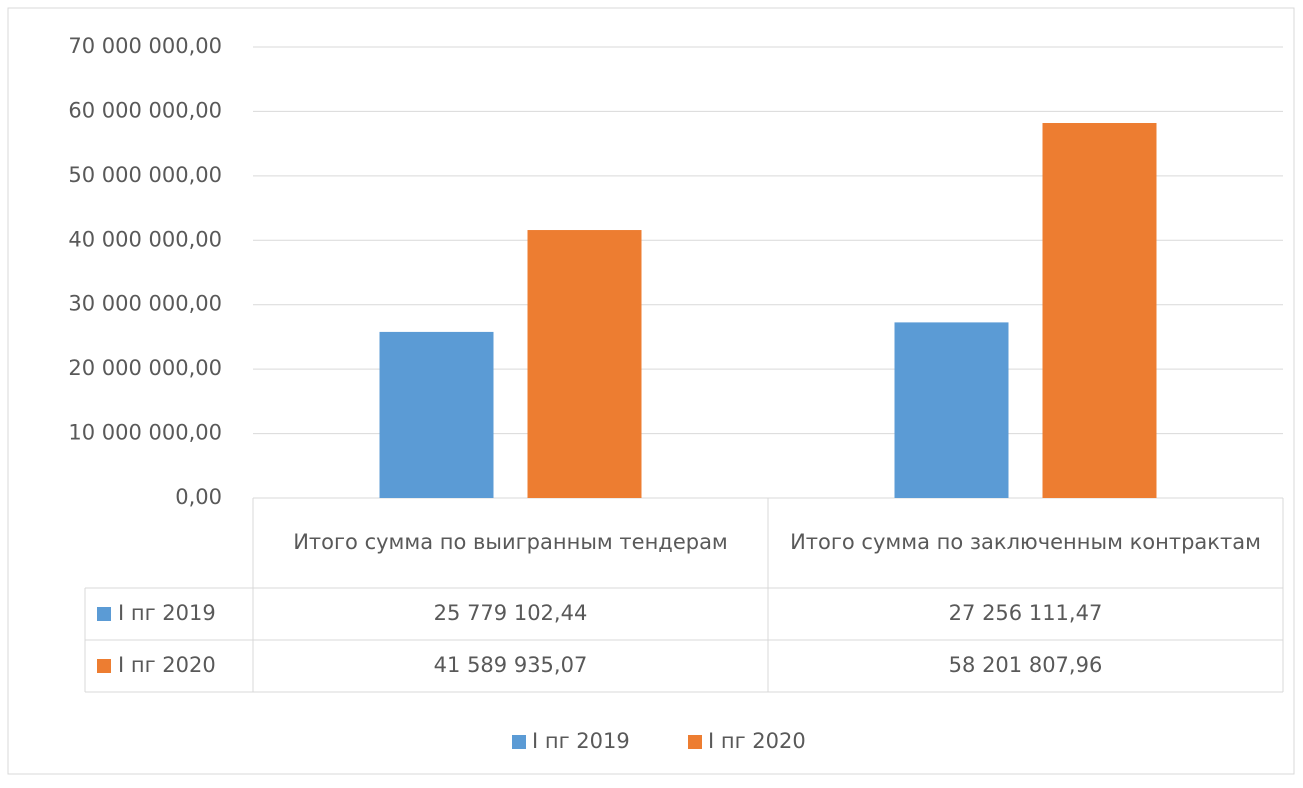 This screenshot has height=788, width=1303. What do you see at coordinates (145, 46) in the screenshot?
I see `y-tick-label: 70 000 000,00` at bounding box center [145, 46].